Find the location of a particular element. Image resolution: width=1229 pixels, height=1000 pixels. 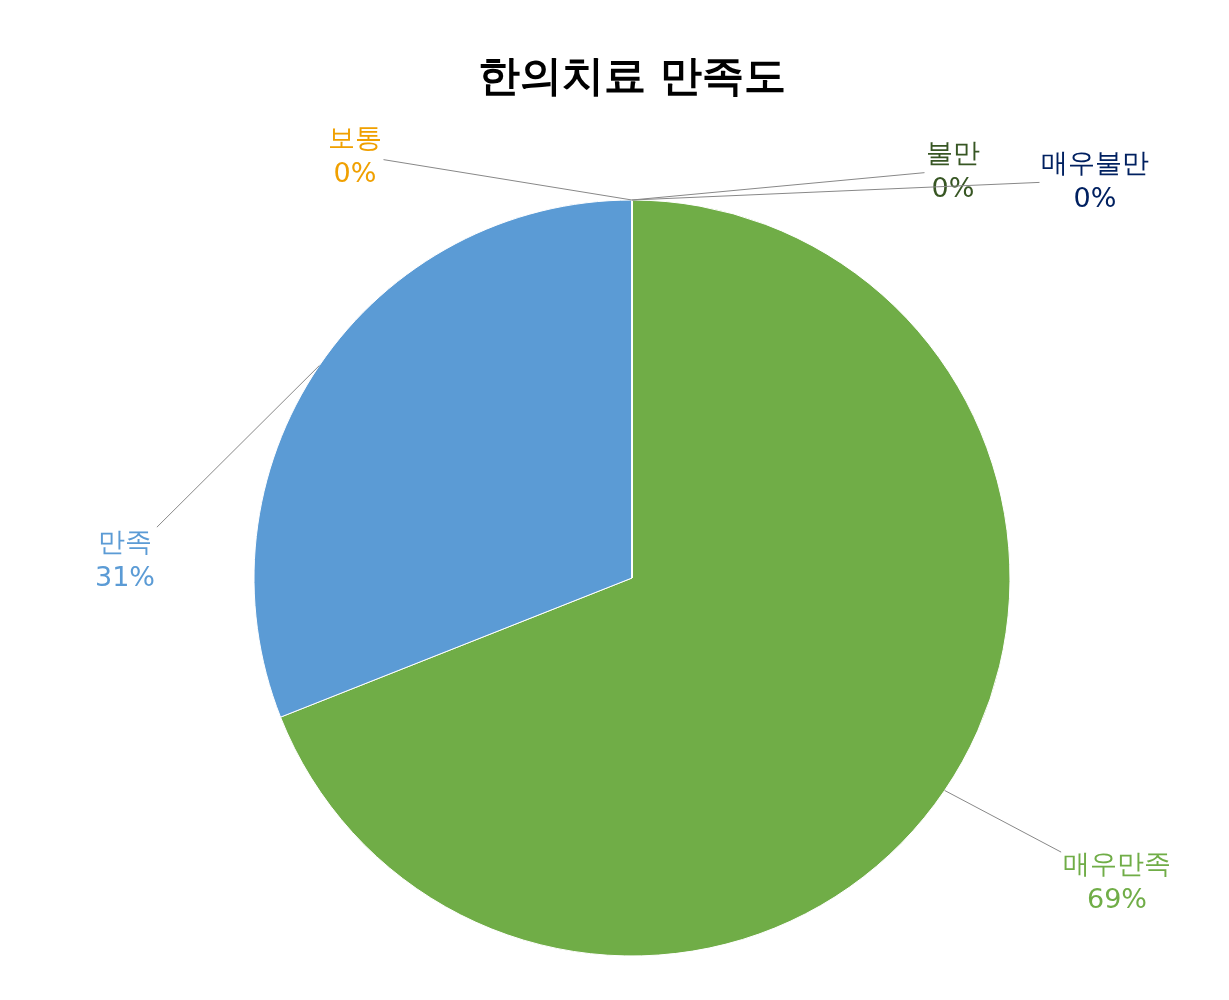

chart-title: 한의치료 만족도 is located at coordinates (632, 75).